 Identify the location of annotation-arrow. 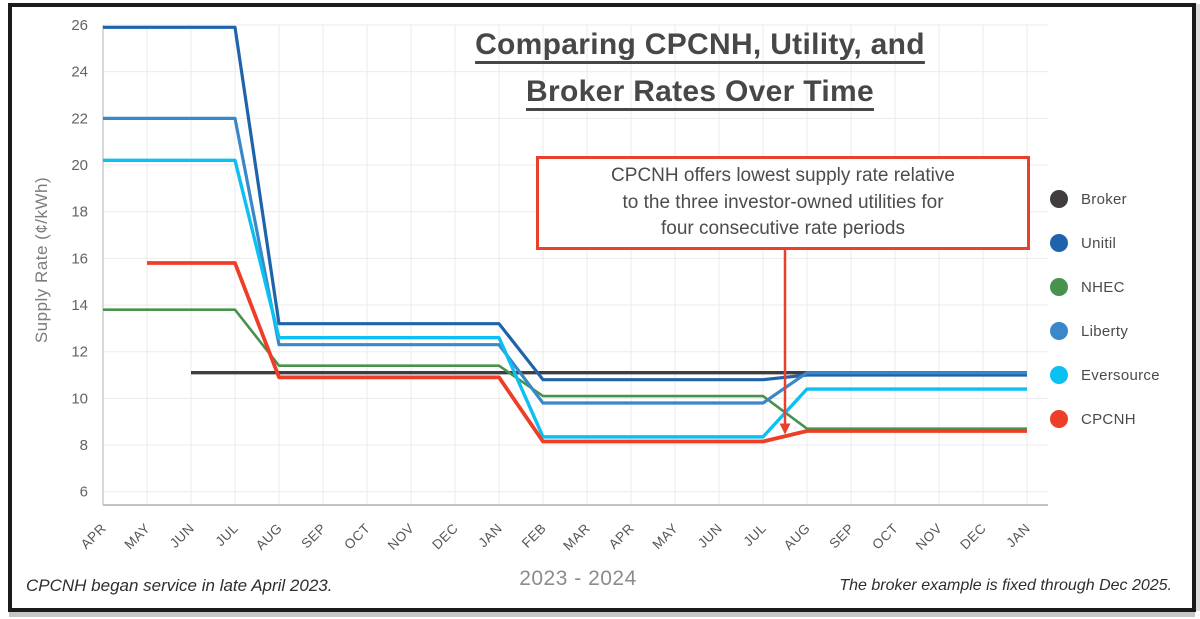
(785, 342).